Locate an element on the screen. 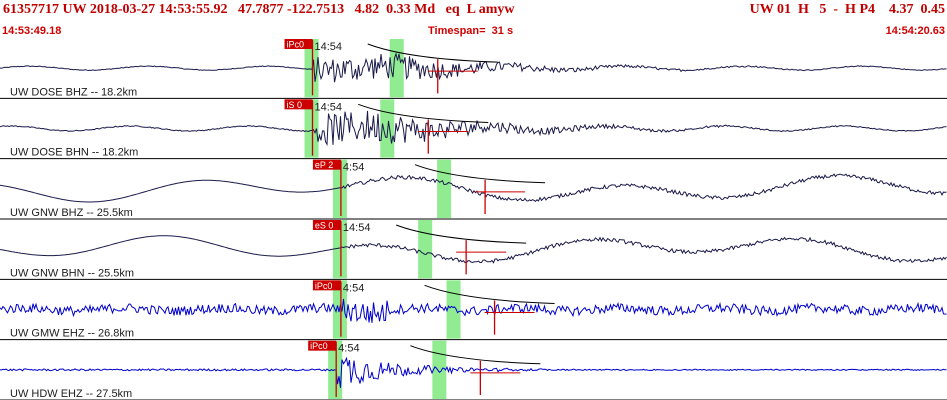  start-time: 14:53:49.18 is located at coordinates (32, 31).